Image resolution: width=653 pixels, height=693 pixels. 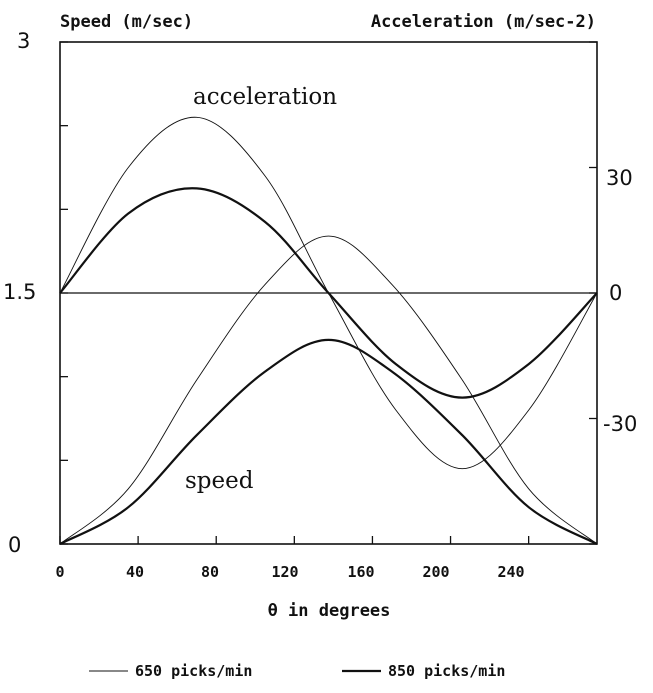 I want to click on x-tick-label-240: 240, so click(x=510, y=572).